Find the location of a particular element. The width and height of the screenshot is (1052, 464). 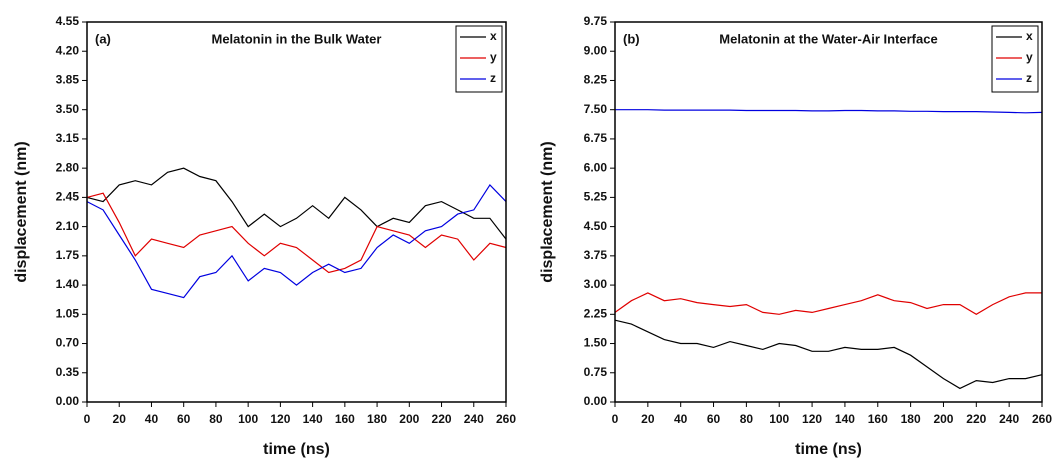

y-tick-label: 9.00 is located at coordinates (596, 50).